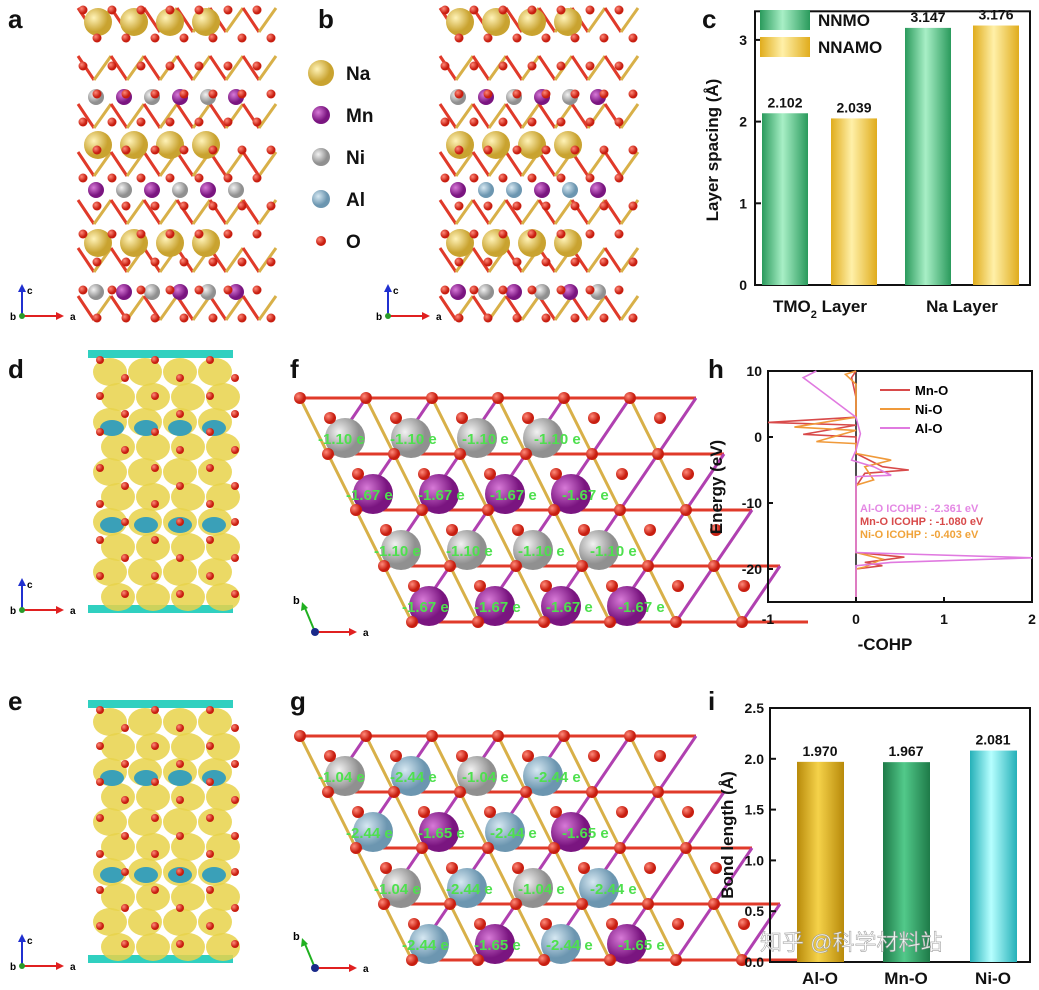 The width and height of the screenshot is (1039, 990). I want to click on y-tick-label: 10, so click(754, 371).